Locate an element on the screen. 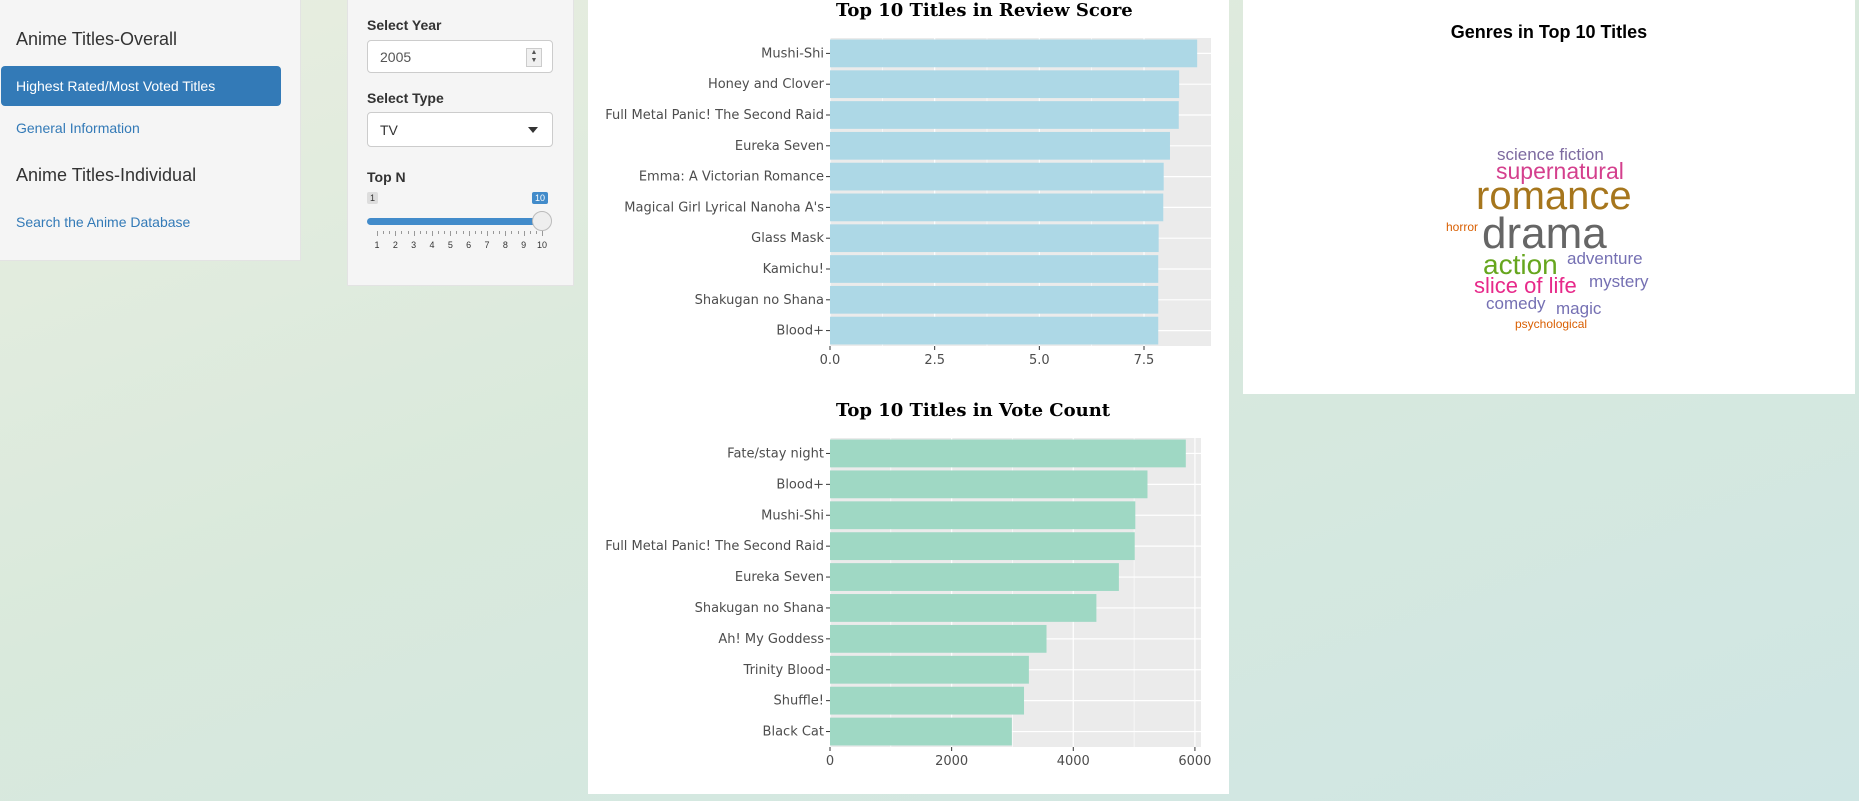 The height and width of the screenshot is (801, 1859). wordcloud-word: psychological is located at coordinates (1551, 324).